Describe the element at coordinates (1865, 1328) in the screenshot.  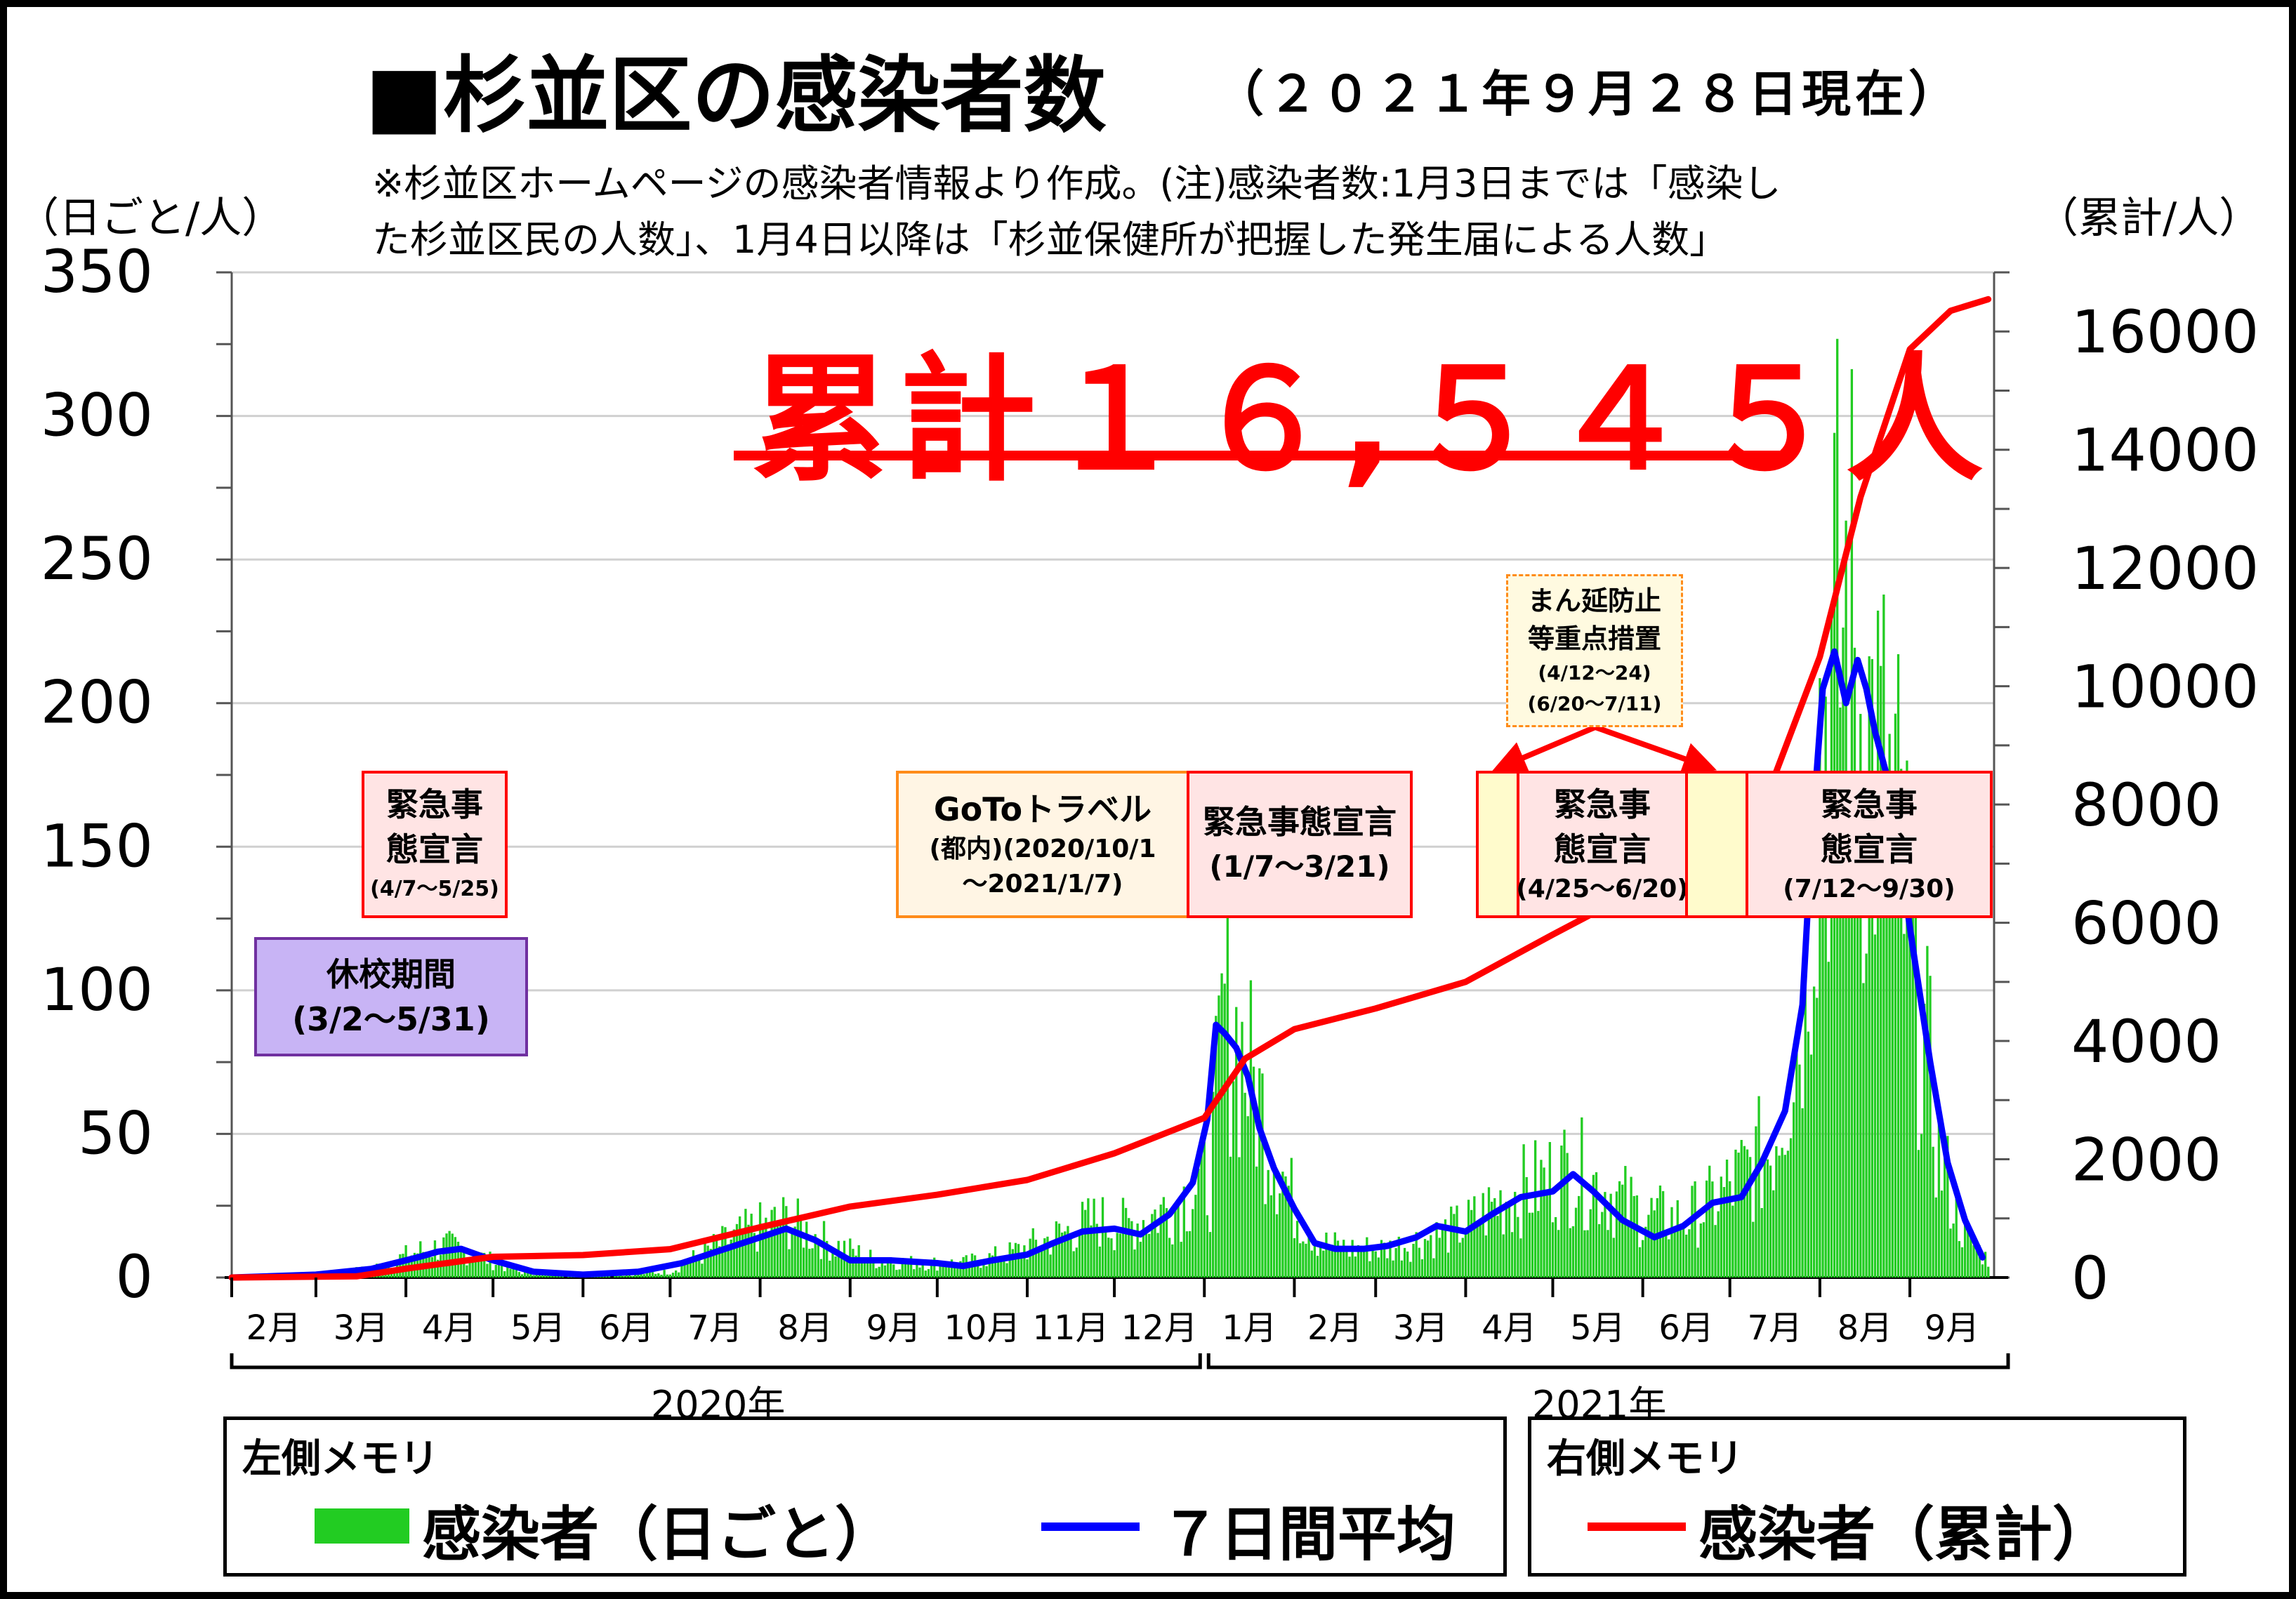
I see `month-label: 8月` at that location.